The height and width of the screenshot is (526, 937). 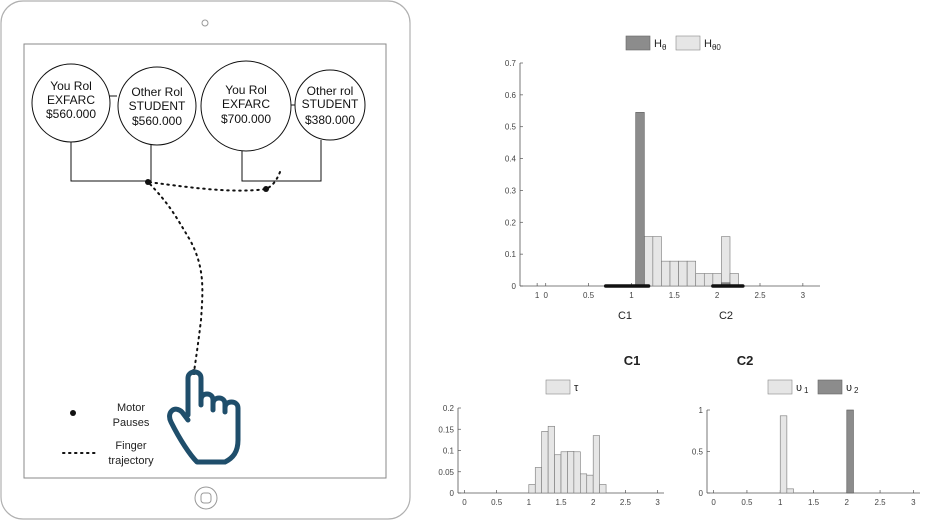 I want to click on legend-trajectory-label-1: Finger, so click(x=131, y=446).